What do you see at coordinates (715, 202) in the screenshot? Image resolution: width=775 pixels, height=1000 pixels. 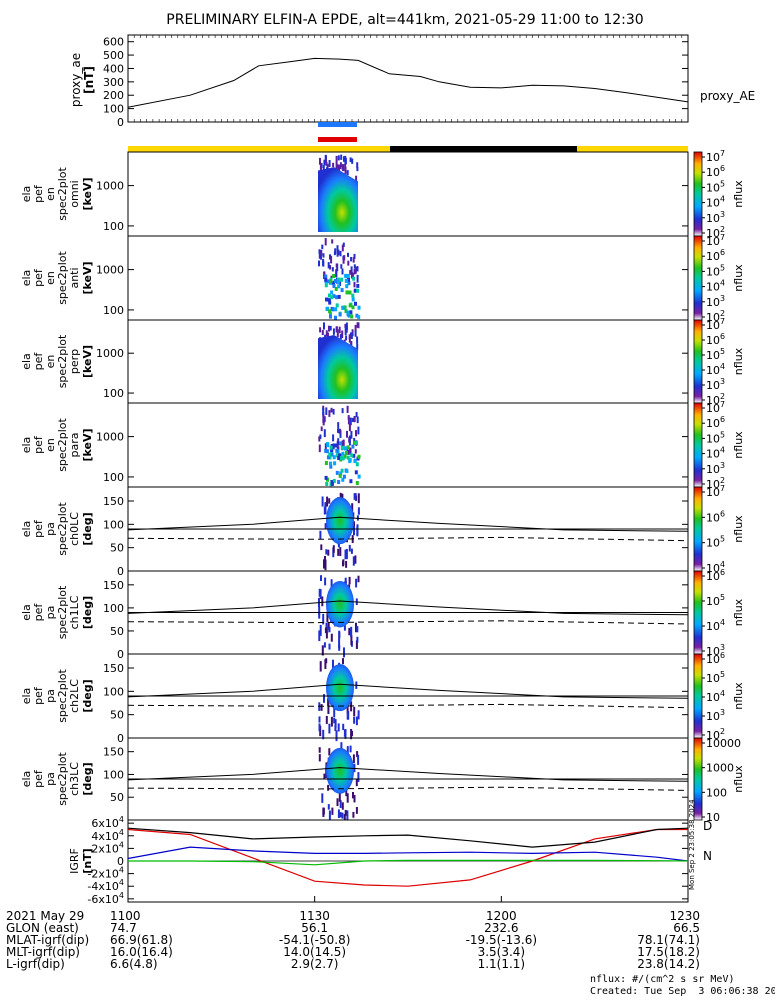 I see `colorbar-tick-label: 10⁴` at bounding box center [715, 202].